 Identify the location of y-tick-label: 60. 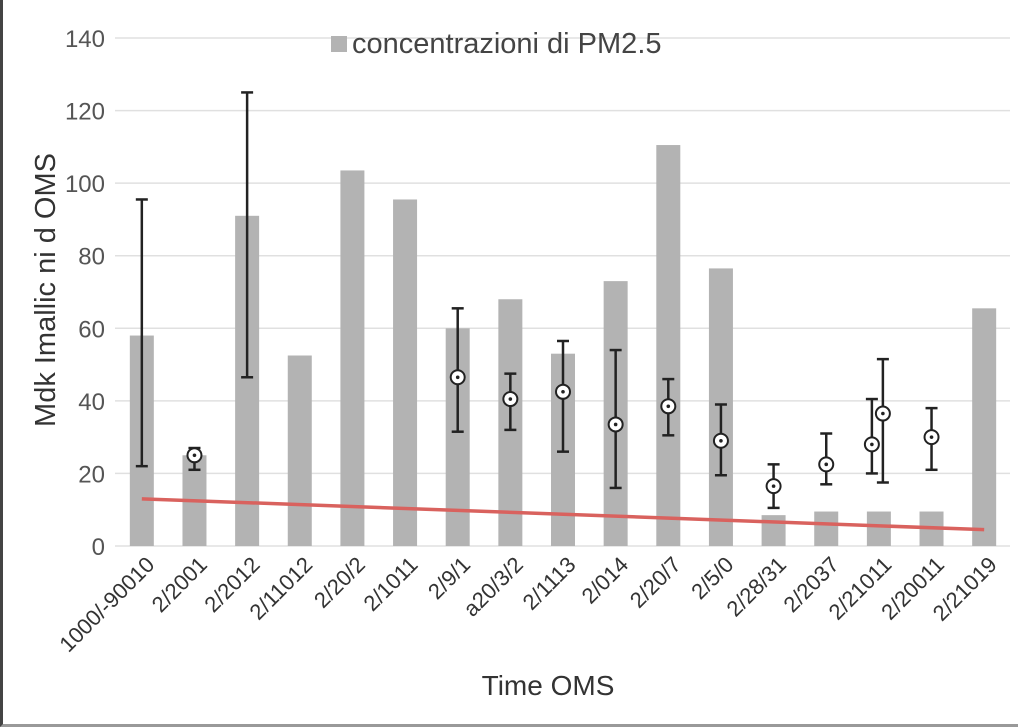
(91, 329).